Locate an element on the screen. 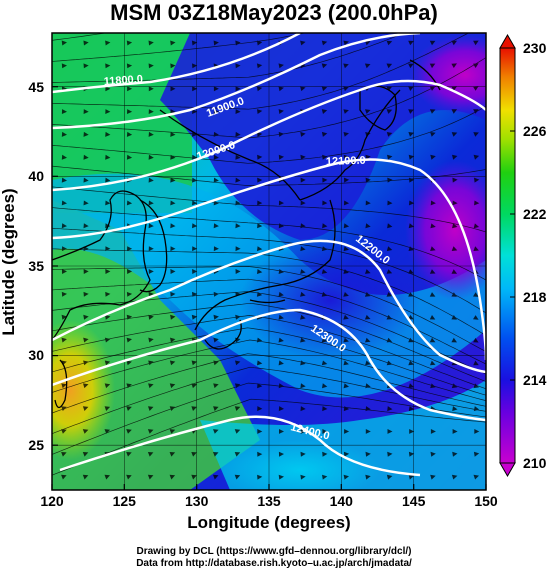 The height and width of the screenshot is (573, 548). colorbar-tick-label: 210 is located at coordinates (535, 463).